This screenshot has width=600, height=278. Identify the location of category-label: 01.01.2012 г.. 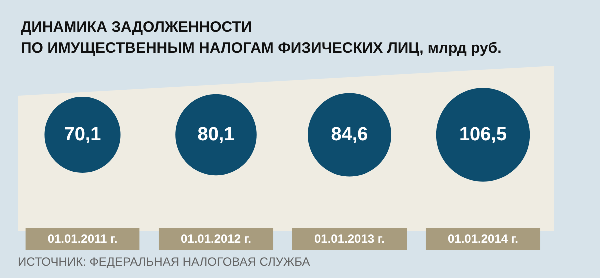
(216, 239).